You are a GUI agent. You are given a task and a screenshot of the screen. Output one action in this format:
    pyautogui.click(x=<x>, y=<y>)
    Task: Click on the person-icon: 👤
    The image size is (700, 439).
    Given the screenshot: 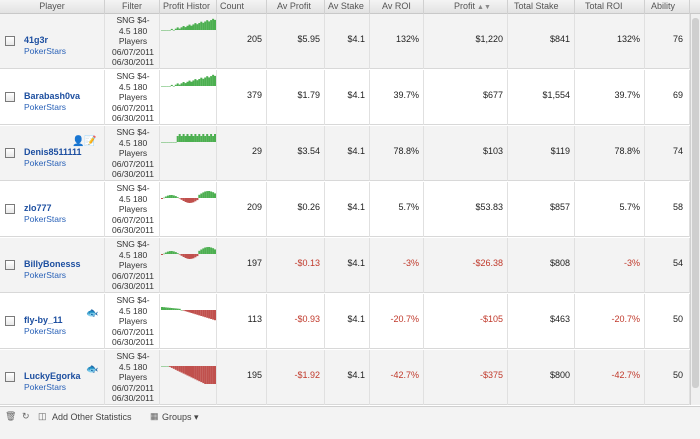 What is the action you would take?
    pyautogui.click(x=78, y=141)
    